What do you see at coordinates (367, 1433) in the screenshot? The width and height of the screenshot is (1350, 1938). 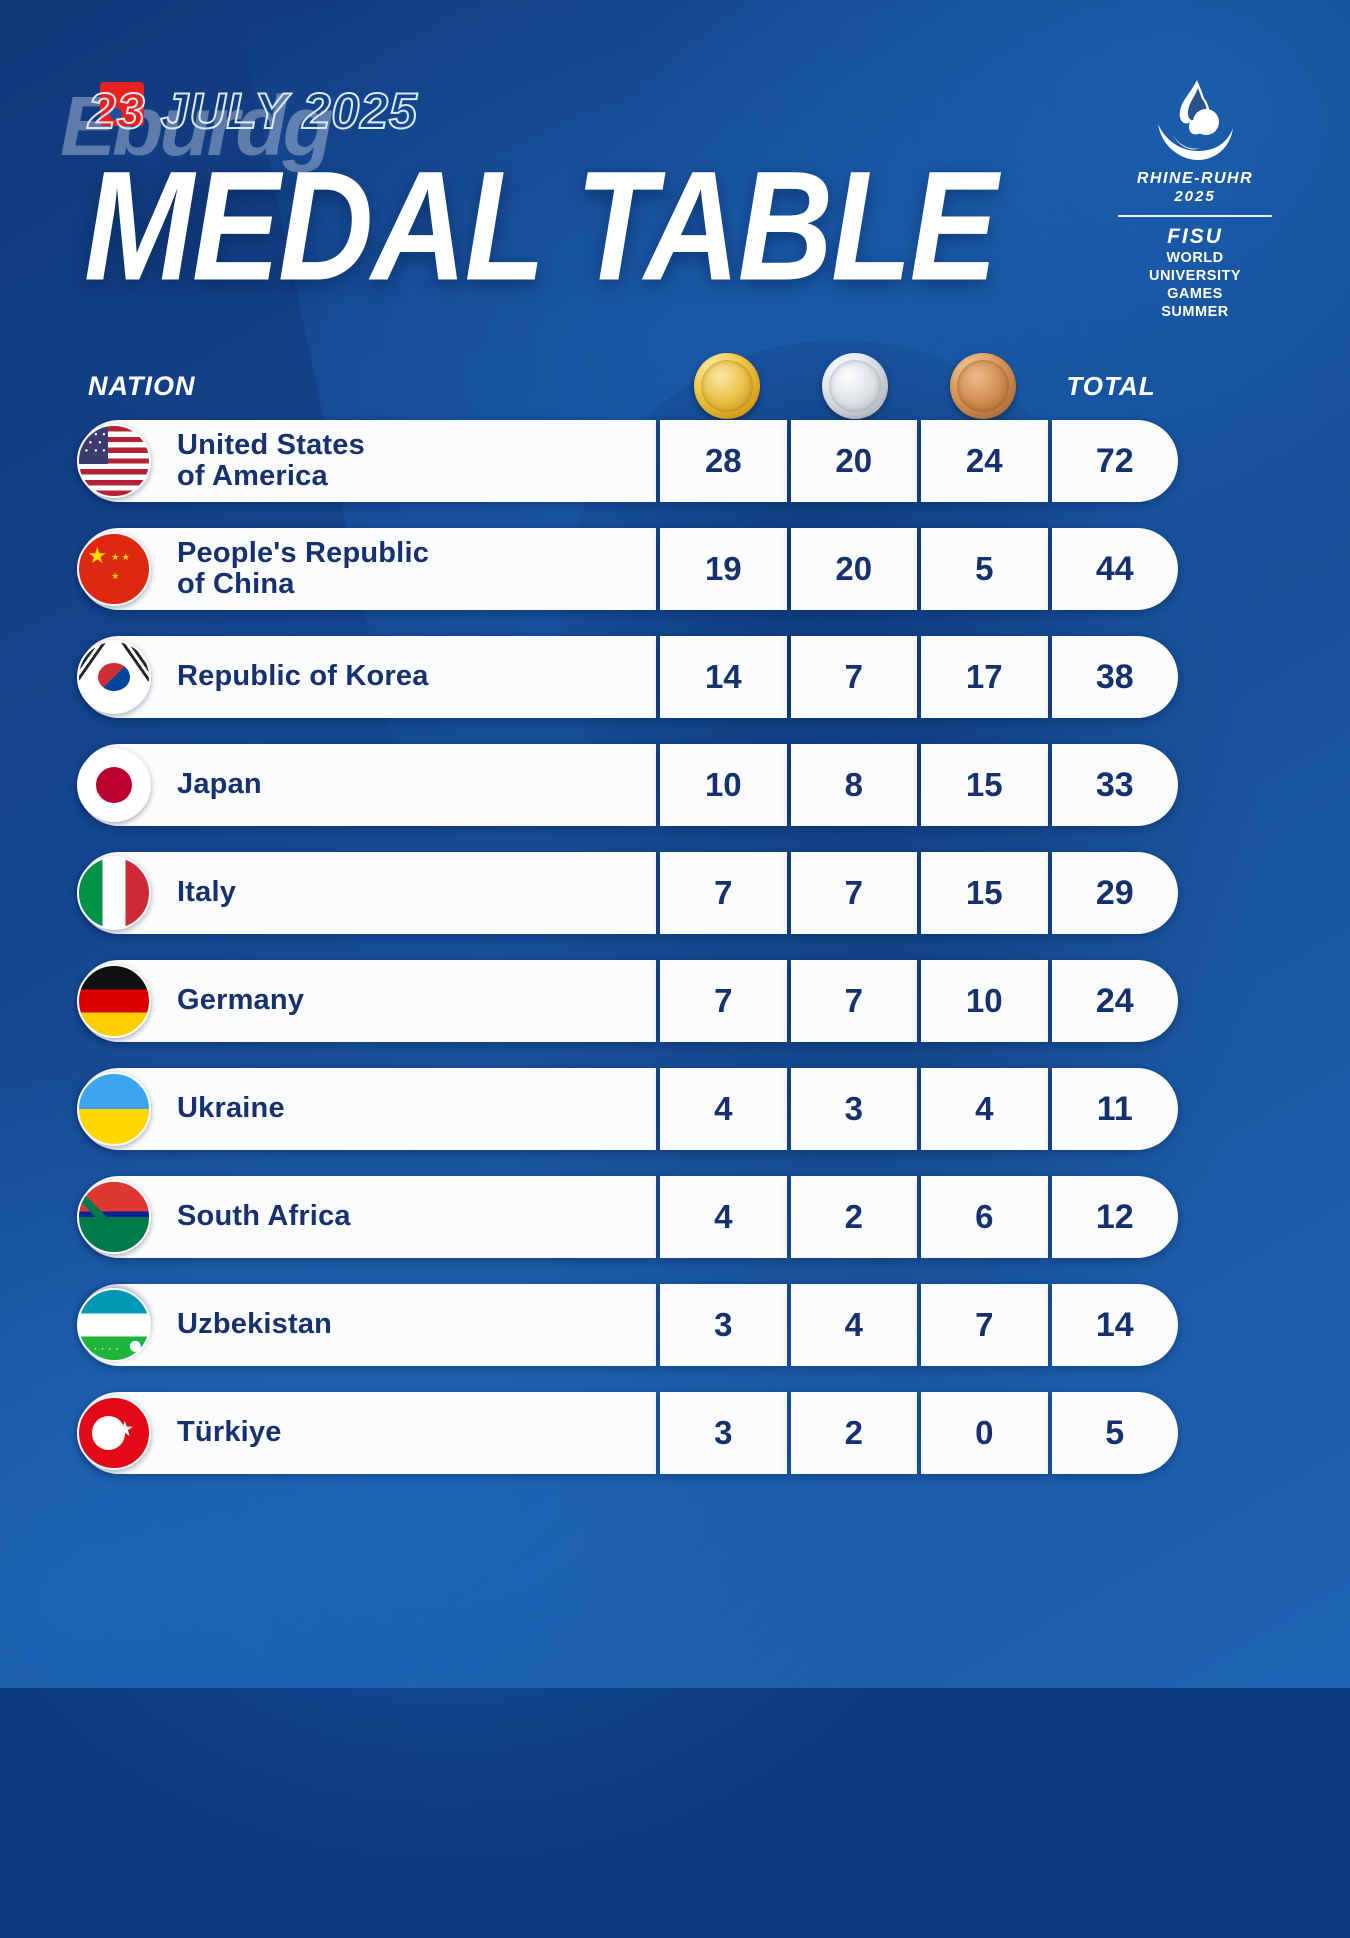 I see `nation-cell: Türkiye` at bounding box center [367, 1433].